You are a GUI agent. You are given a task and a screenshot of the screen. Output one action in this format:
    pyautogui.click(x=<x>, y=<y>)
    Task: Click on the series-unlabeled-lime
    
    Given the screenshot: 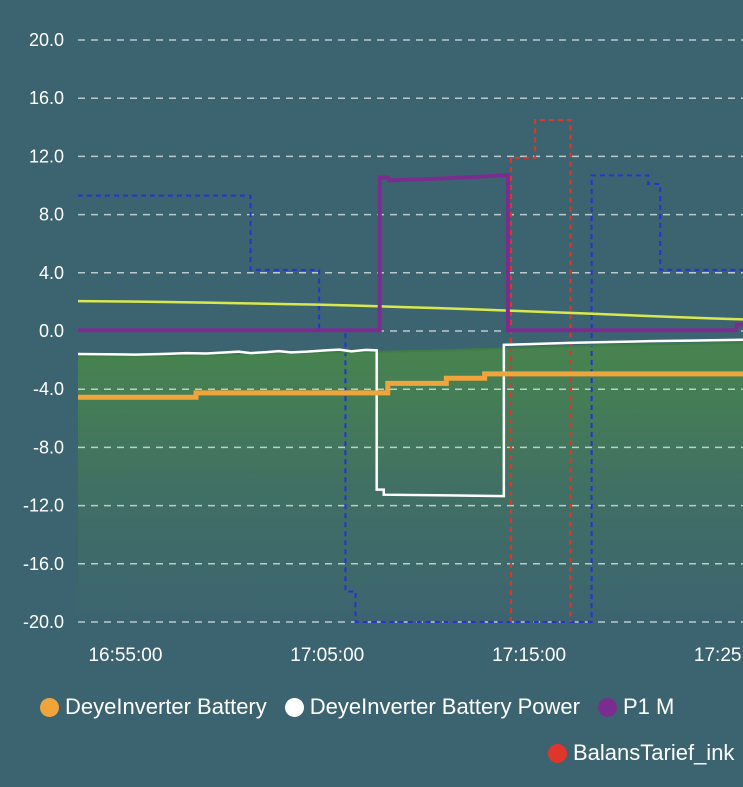 What is the action you would take?
    pyautogui.click(x=410, y=310)
    